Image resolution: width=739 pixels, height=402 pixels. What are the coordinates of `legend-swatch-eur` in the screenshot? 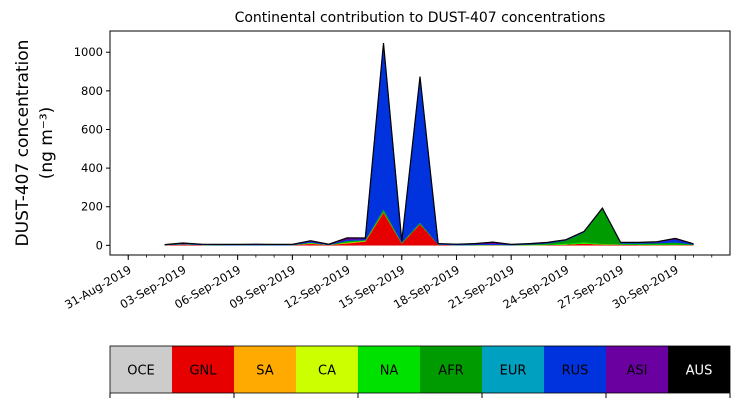 It's located at (513, 369).